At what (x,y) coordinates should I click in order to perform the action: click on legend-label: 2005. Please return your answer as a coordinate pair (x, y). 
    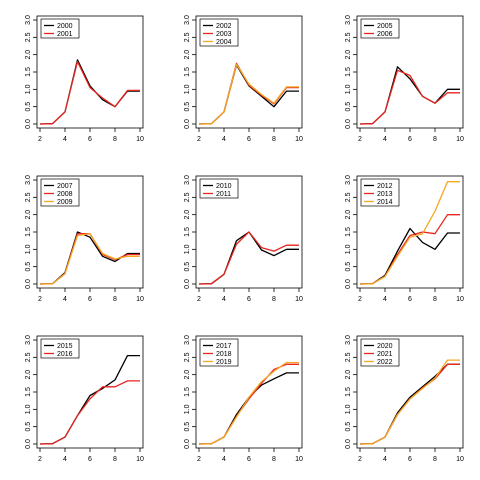
    Looking at the image, I should click on (385, 26).